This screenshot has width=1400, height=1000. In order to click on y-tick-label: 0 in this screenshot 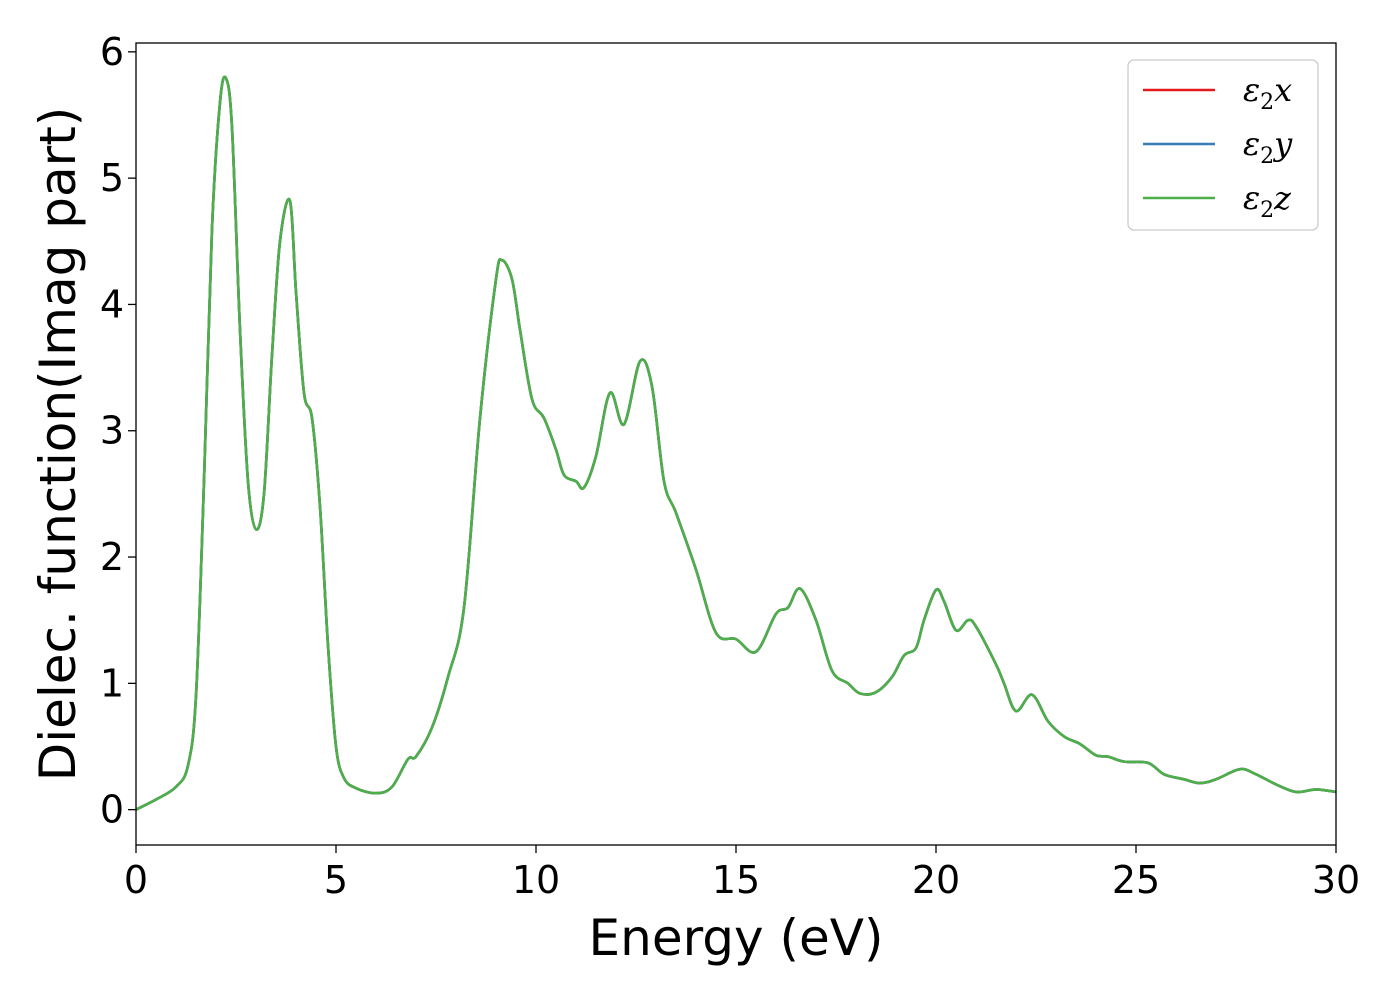, I will do `click(112, 810)`.